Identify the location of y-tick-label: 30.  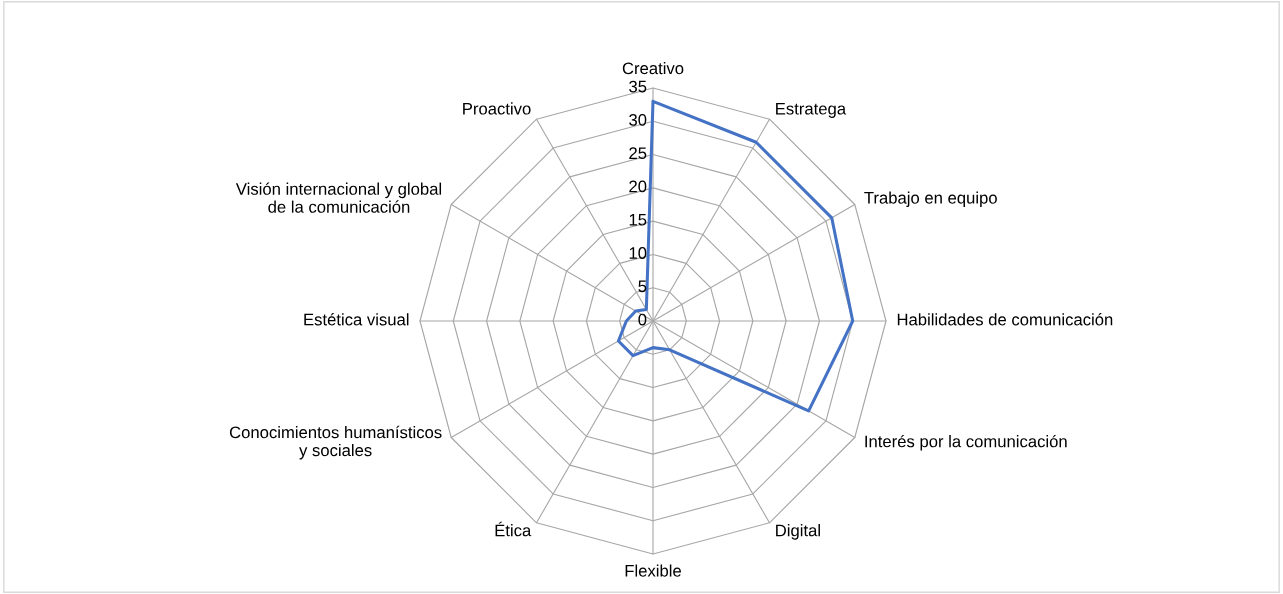
(638, 119).